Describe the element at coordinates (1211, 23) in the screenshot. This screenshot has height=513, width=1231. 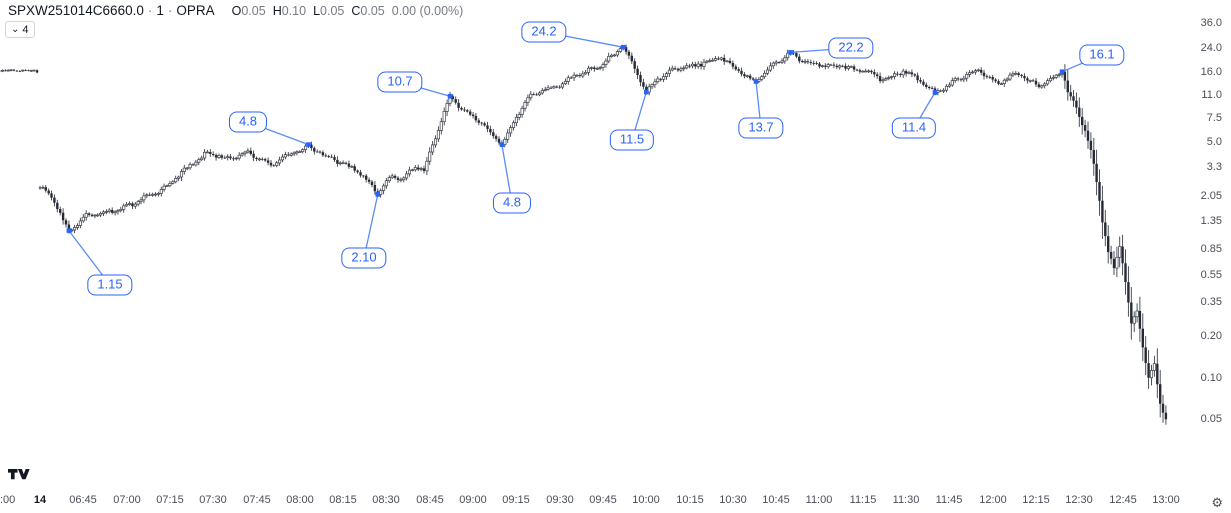
I see `price-axis-label: 36.0` at that location.